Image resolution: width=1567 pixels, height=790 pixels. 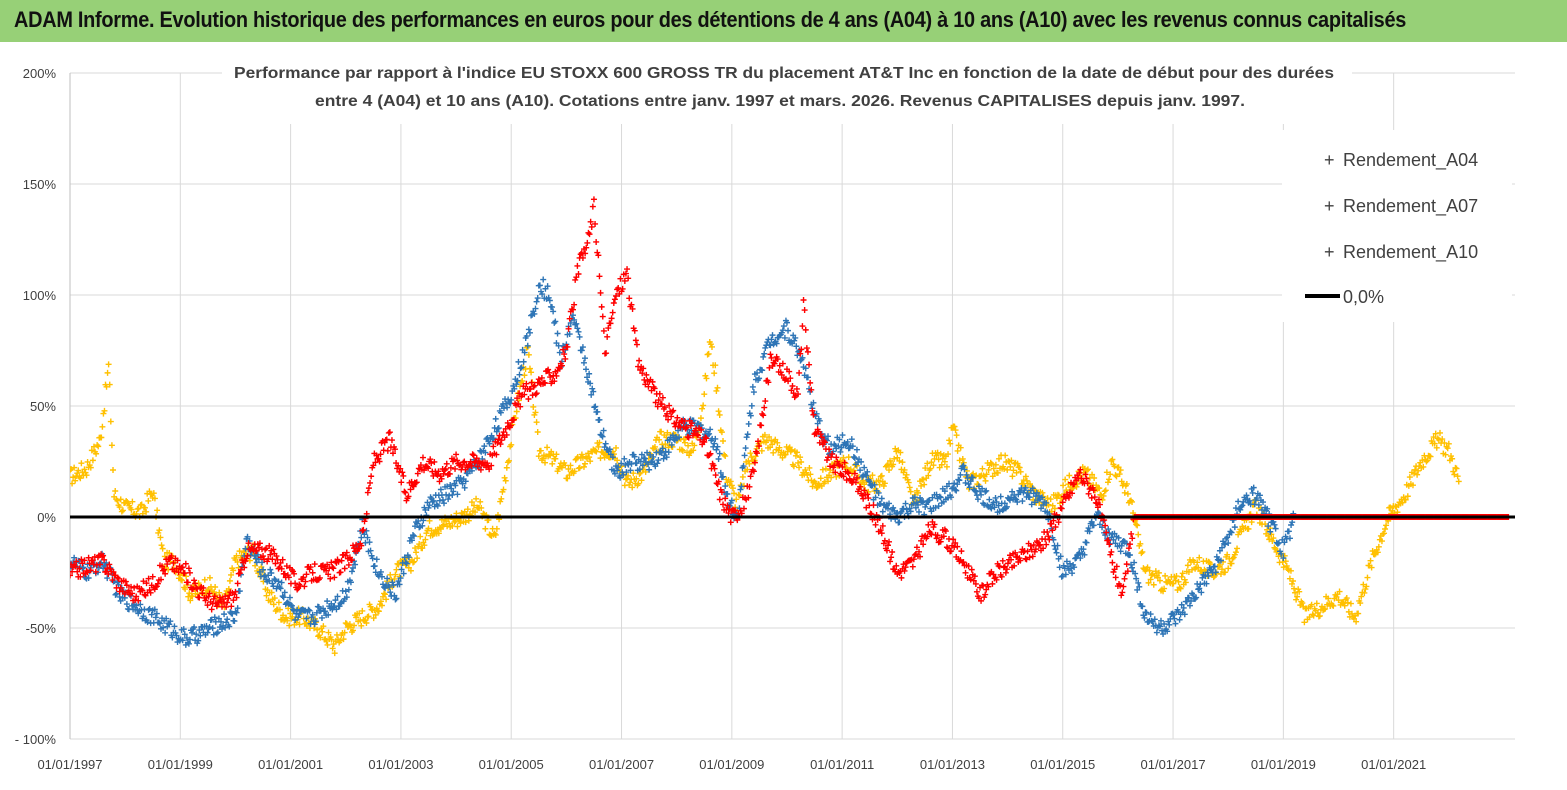 What do you see at coordinates (180, 764) in the screenshot?
I see `x-tick-label: 01/01/1999` at bounding box center [180, 764].